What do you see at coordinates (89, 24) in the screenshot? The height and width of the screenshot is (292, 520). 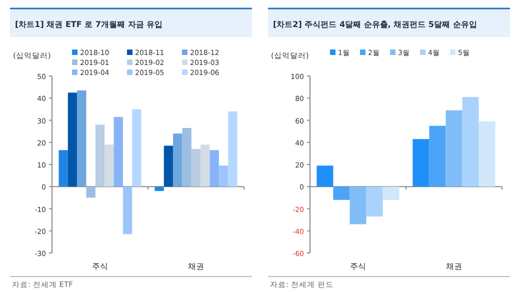 I see `chart-title: [차트1] 채권 ETF 로 7개월째 자금 유입` at bounding box center [89, 24].